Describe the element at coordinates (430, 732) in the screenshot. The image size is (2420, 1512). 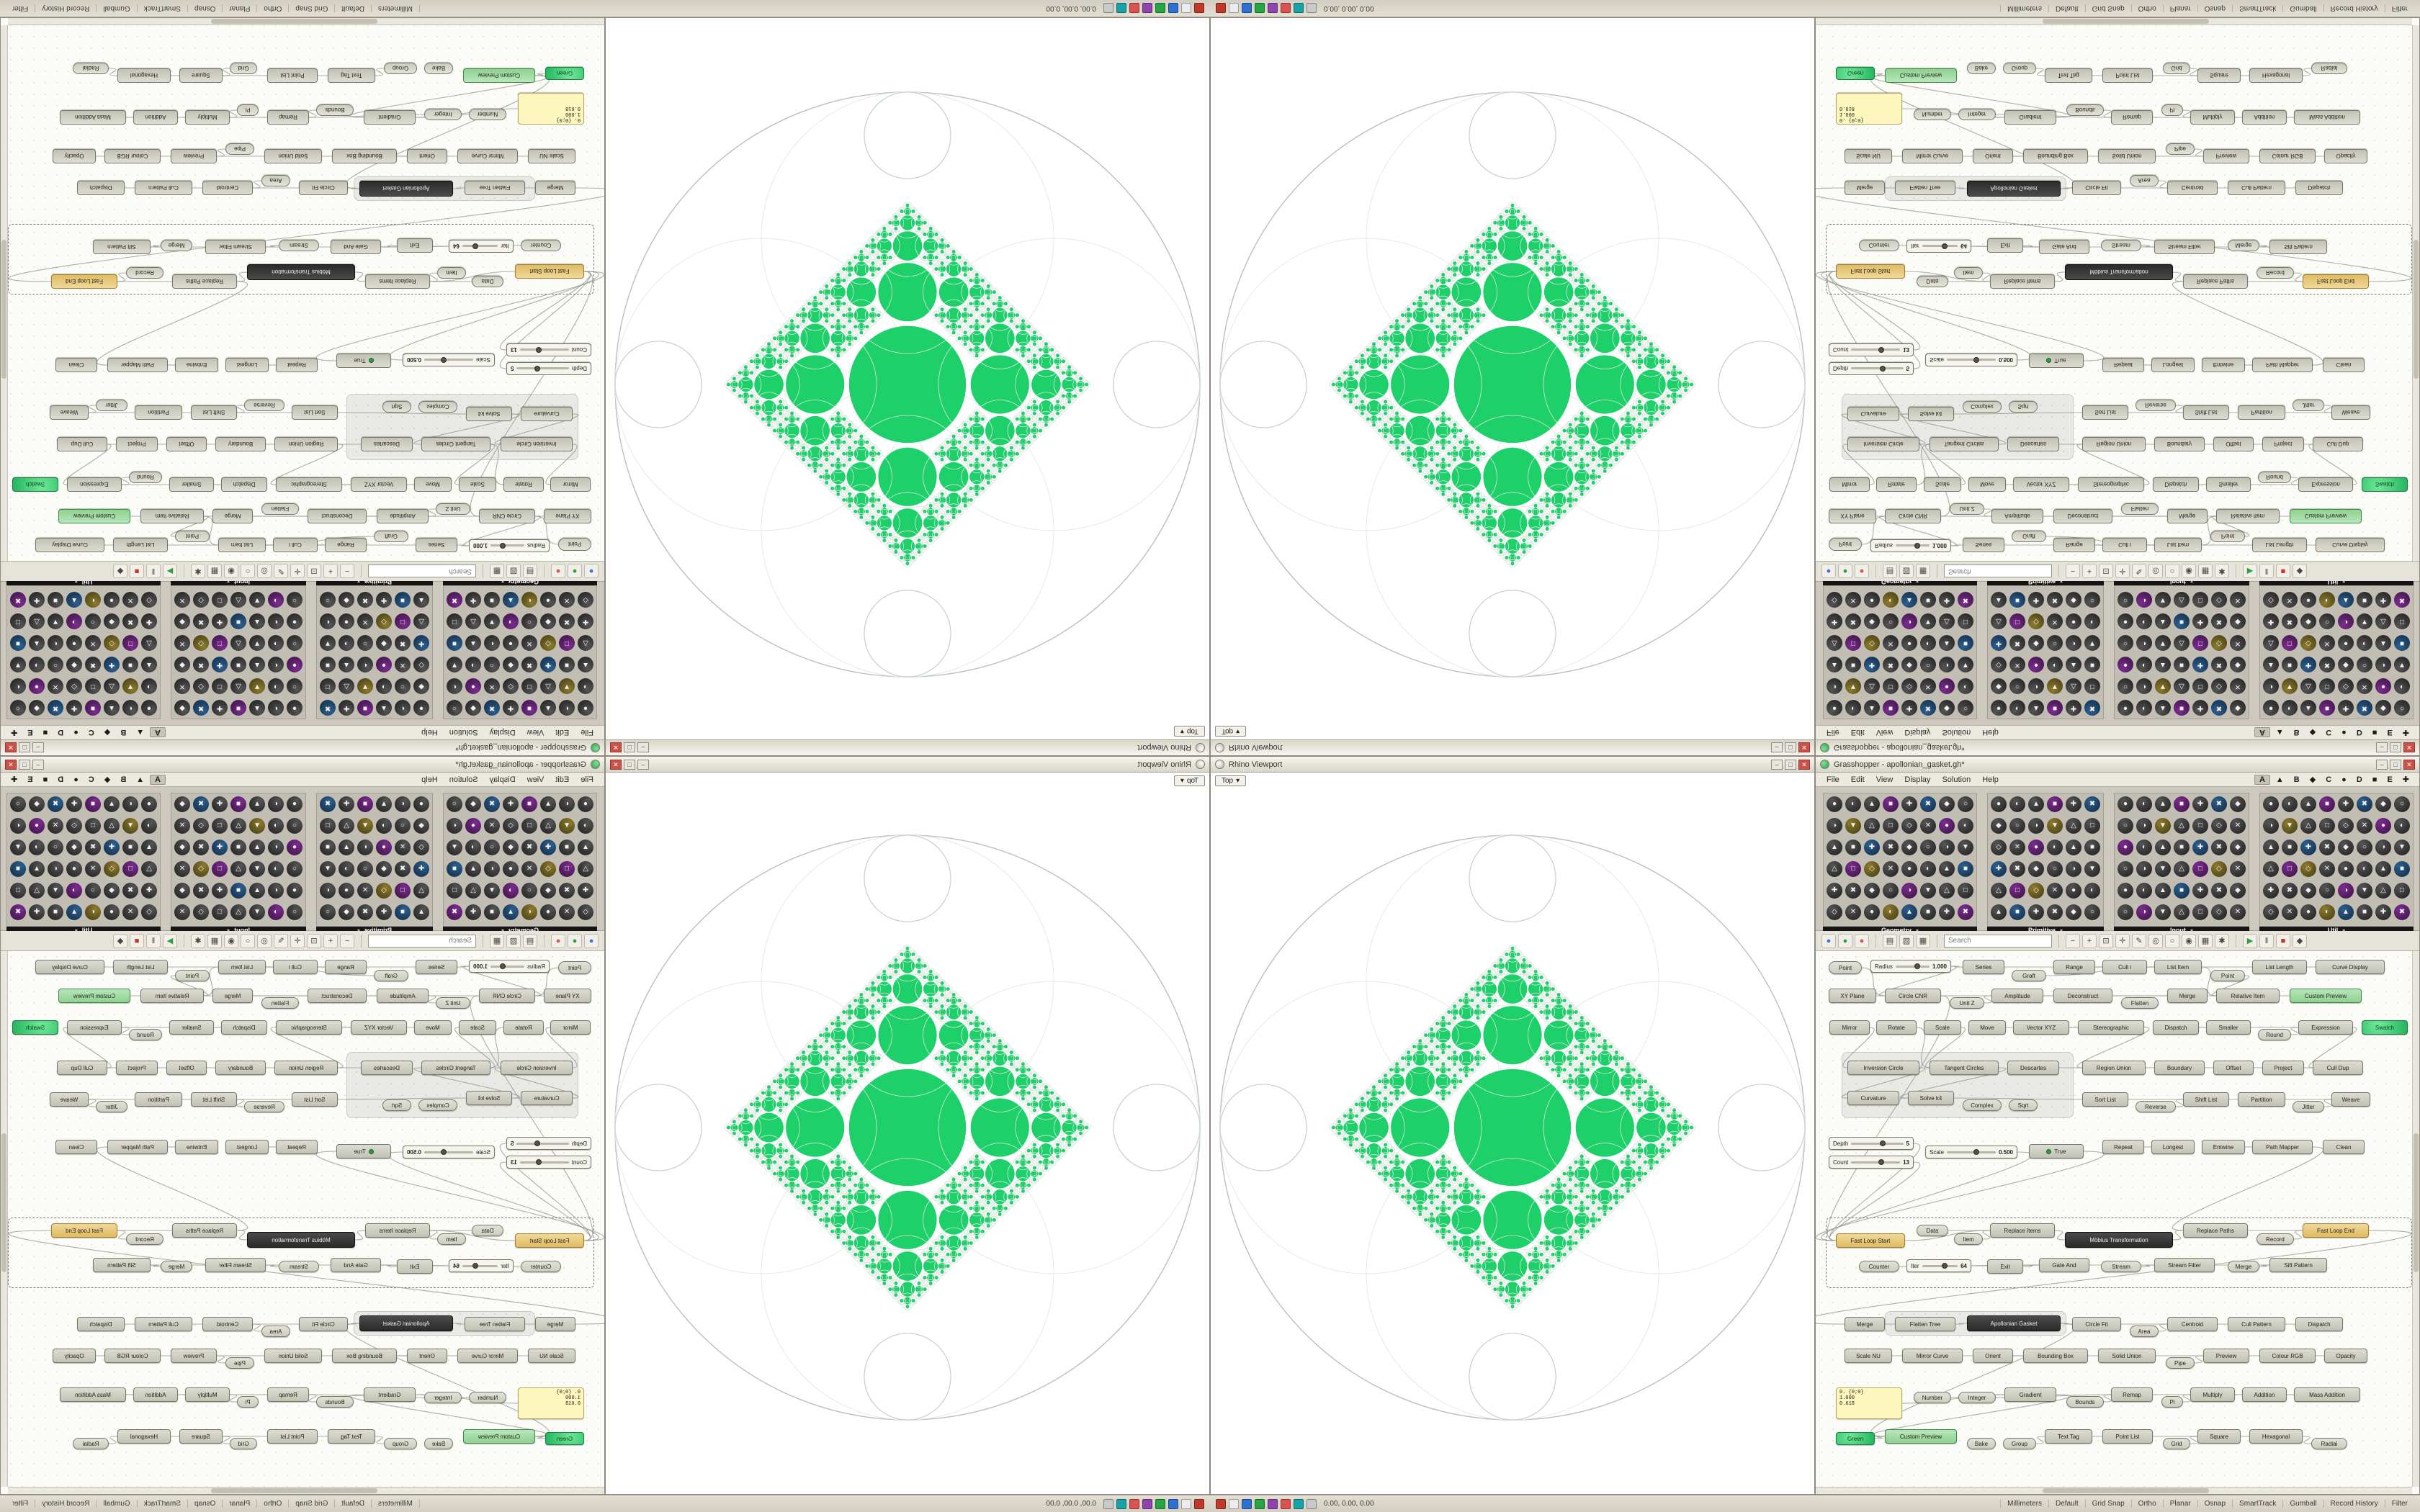
I see `menu-item-help: Help` at that location.